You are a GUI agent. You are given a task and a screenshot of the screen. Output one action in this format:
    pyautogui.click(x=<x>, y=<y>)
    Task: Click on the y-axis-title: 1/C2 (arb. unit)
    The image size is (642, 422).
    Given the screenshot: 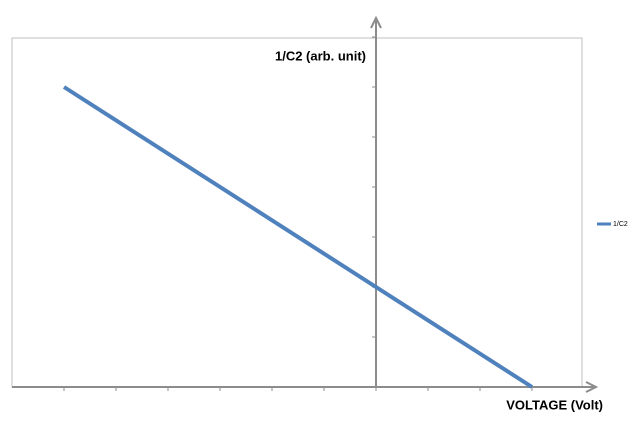 What is the action you would take?
    pyautogui.click(x=320, y=55)
    